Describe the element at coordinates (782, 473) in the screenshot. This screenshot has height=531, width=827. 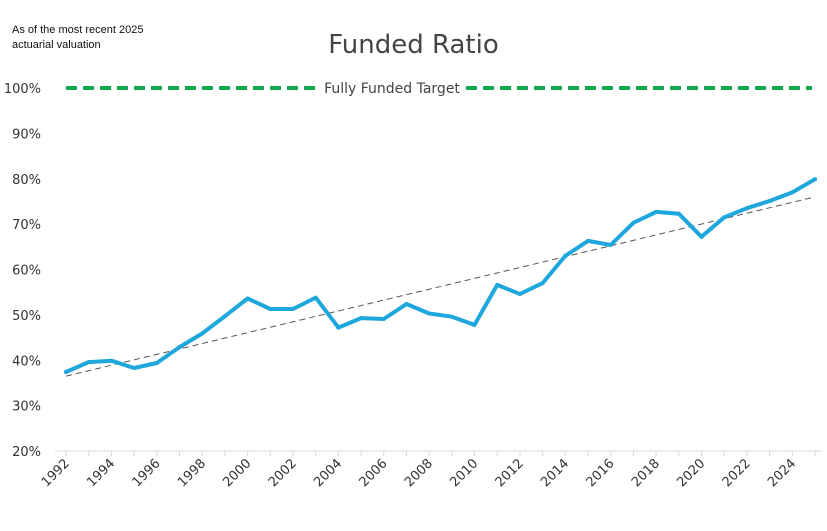
I see `x-tick-label: 2024` at that location.